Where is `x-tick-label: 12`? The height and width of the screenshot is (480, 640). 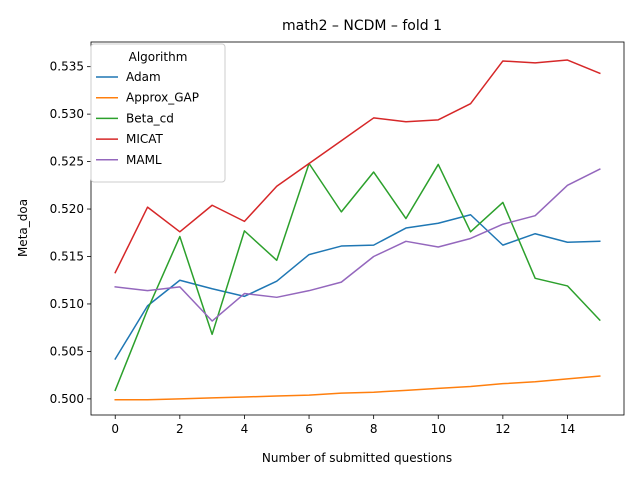
x-tick-label: 12 is located at coordinates (502, 429).